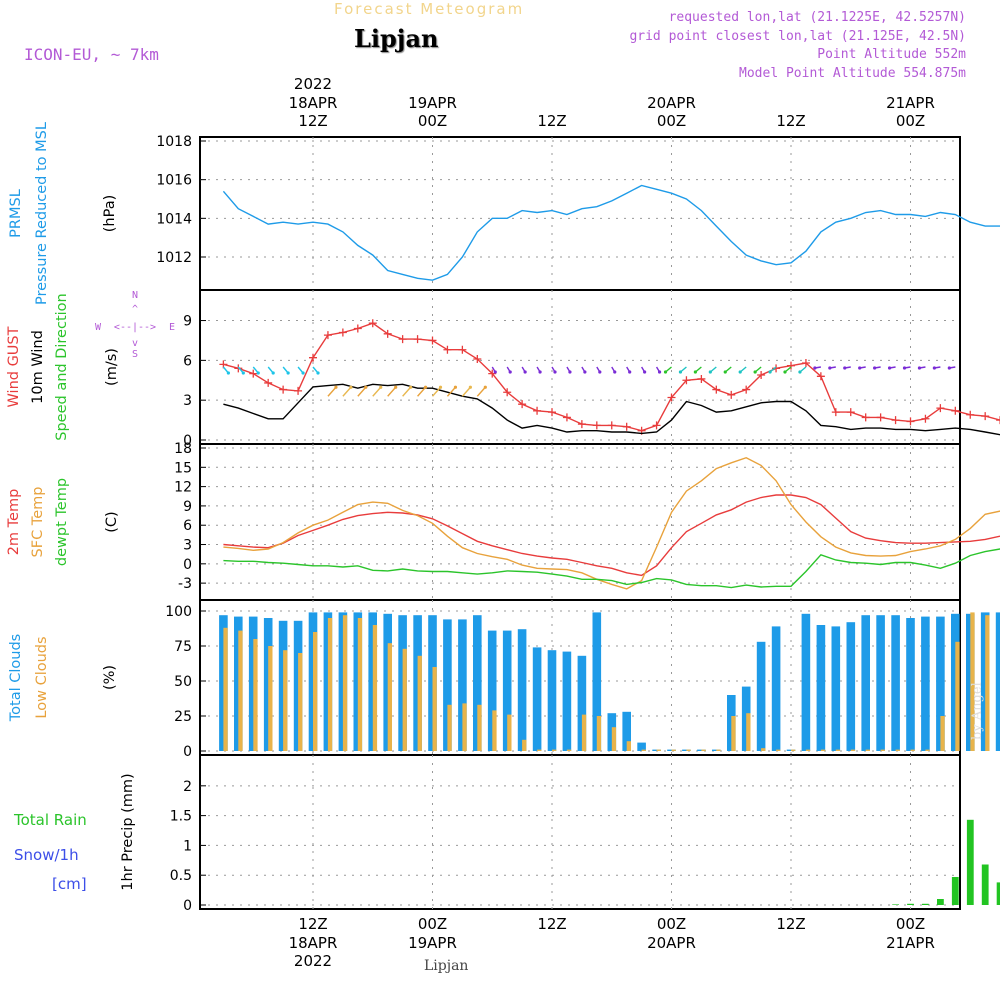 This screenshot has height=1000, width=1000. What do you see at coordinates (185, 584) in the screenshot?
I see `temperature-ytick-label: -3` at bounding box center [185, 584].